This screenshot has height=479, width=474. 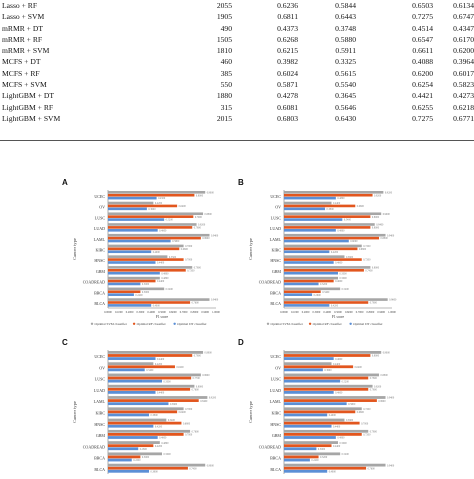 I want to click on data-label: 0.4600, so click(x=163, y=230).